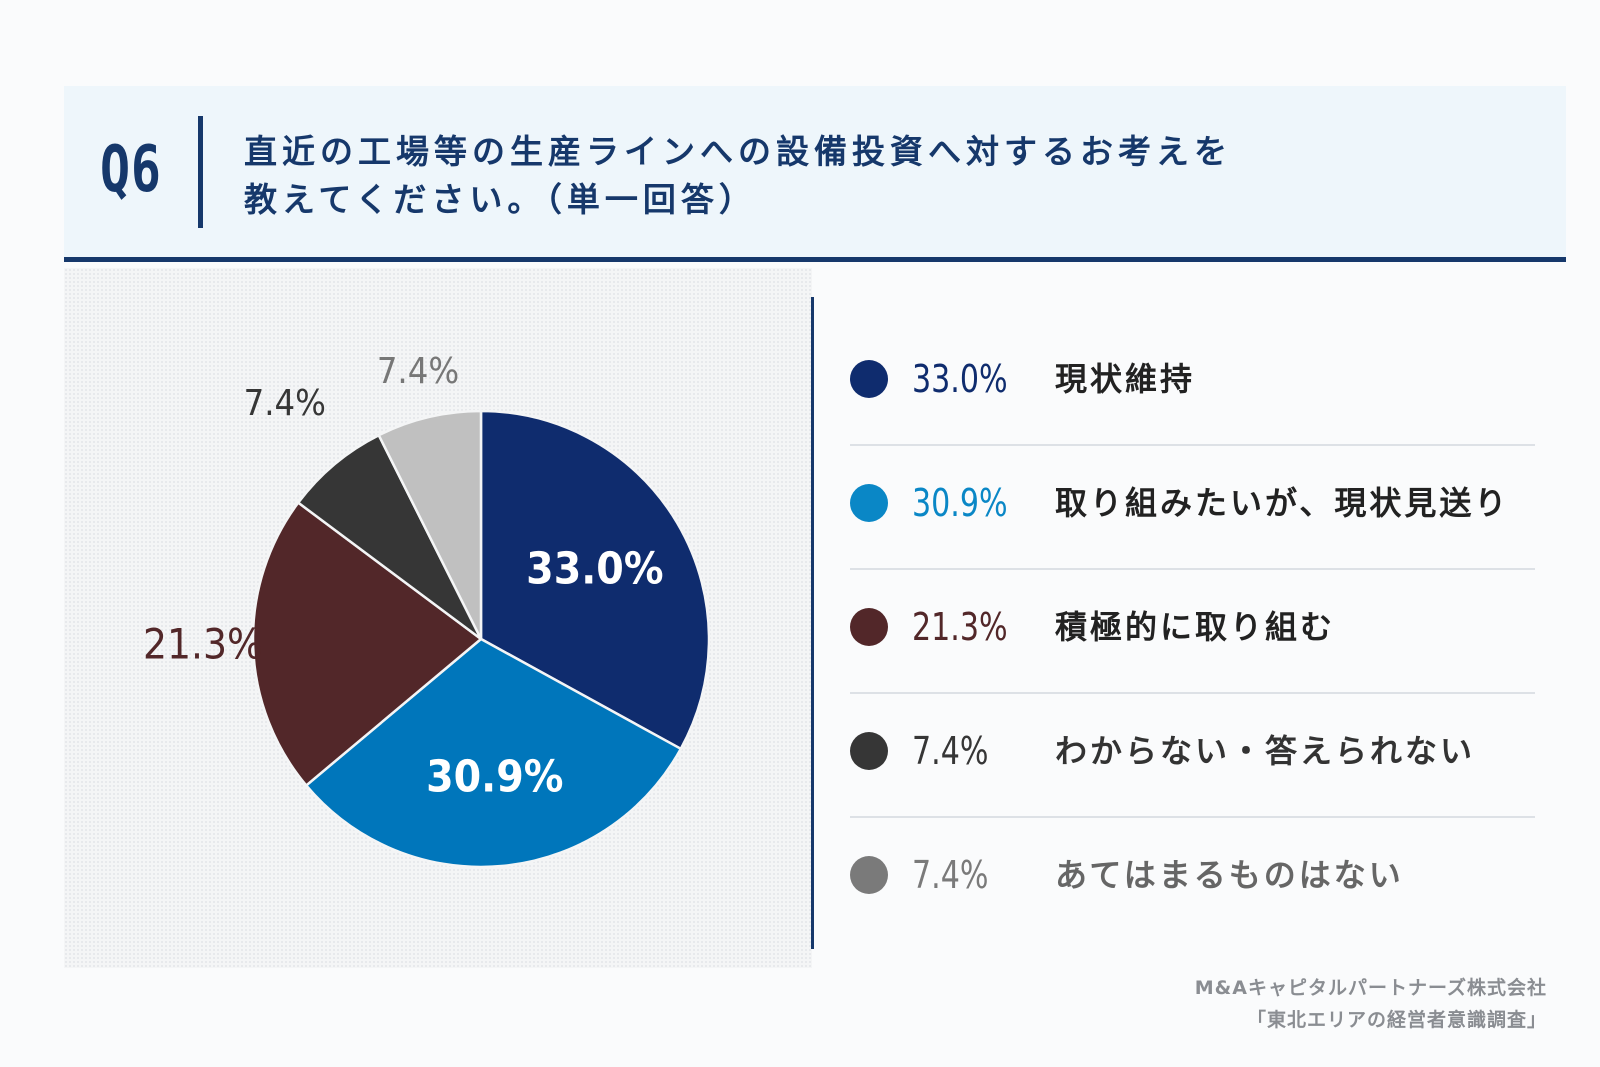 Image resolution: width=1600 pixels, height=1067 pixels. I want to click on legend-item-3: 21.3% 積極的に取り組む, so click(1192, 632).